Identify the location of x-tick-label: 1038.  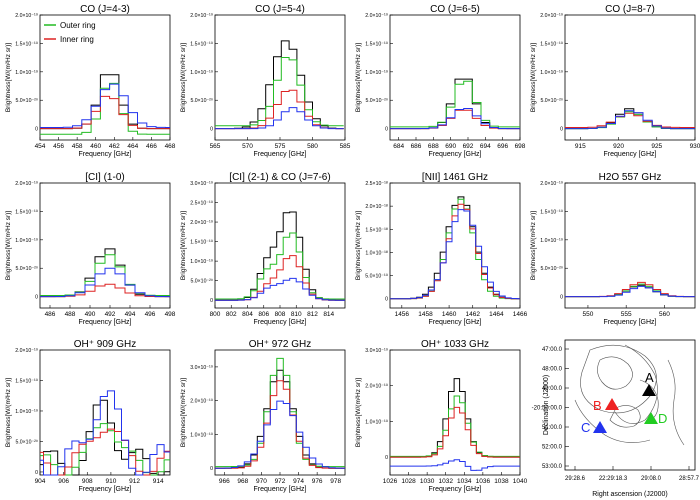
(501, 481).